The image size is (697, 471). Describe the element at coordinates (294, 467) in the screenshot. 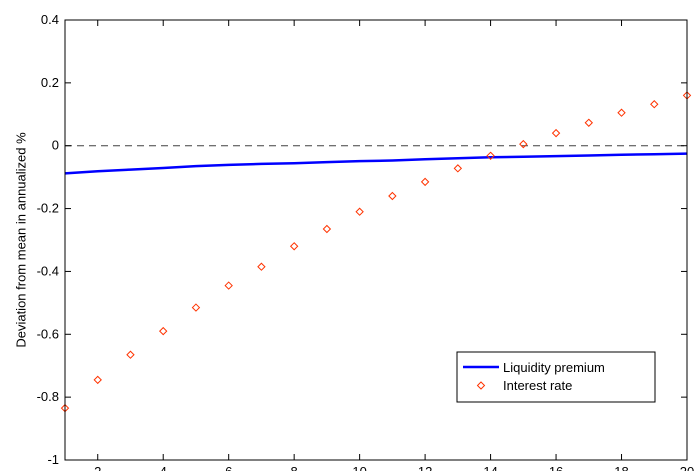

I see `x-tick-label: 8` at that location.